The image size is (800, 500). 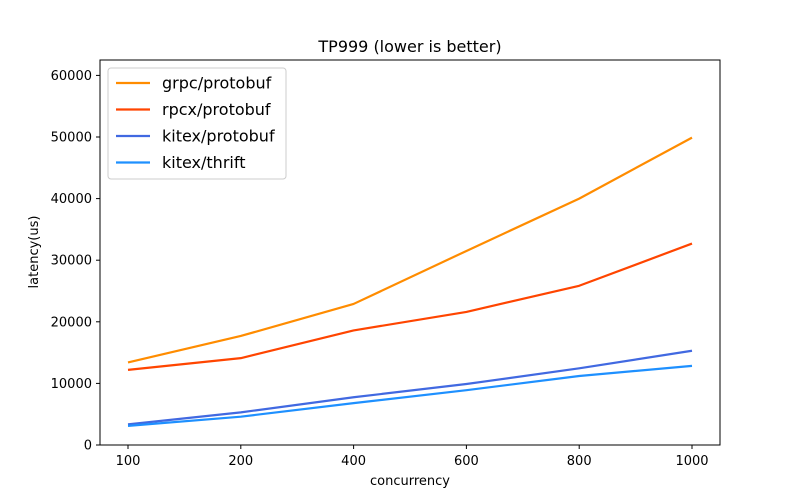 What do you see at coordinates (409, 46) in the screenshot?
I see `chart-title: TP999 (lower is better)` at bounding box center [409, 46].